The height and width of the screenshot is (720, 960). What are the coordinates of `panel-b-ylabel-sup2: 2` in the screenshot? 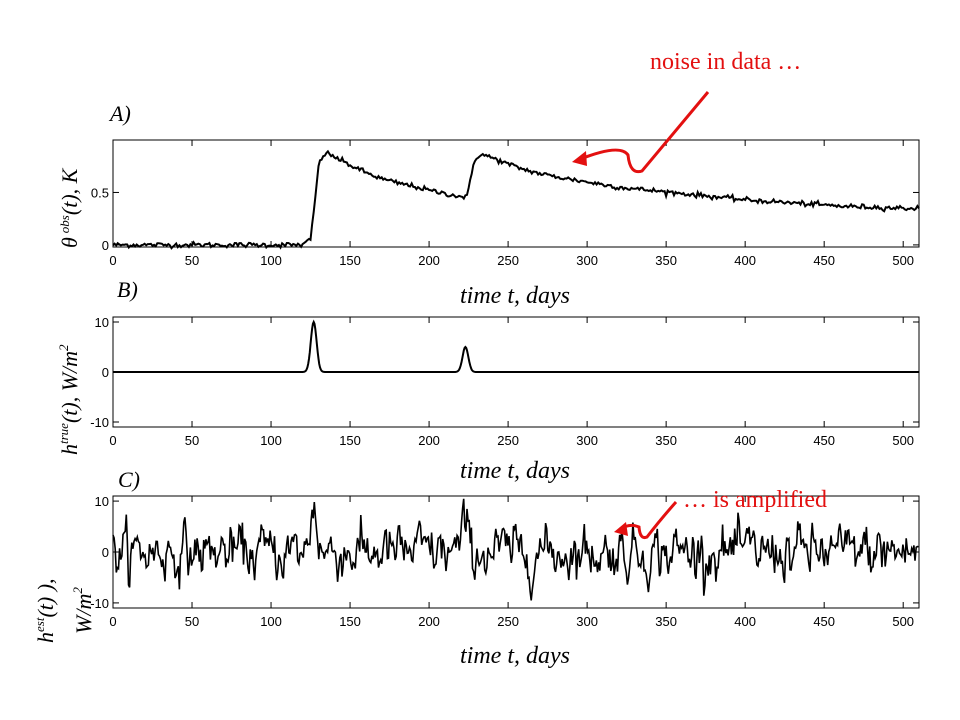 It's located at (63, 347).